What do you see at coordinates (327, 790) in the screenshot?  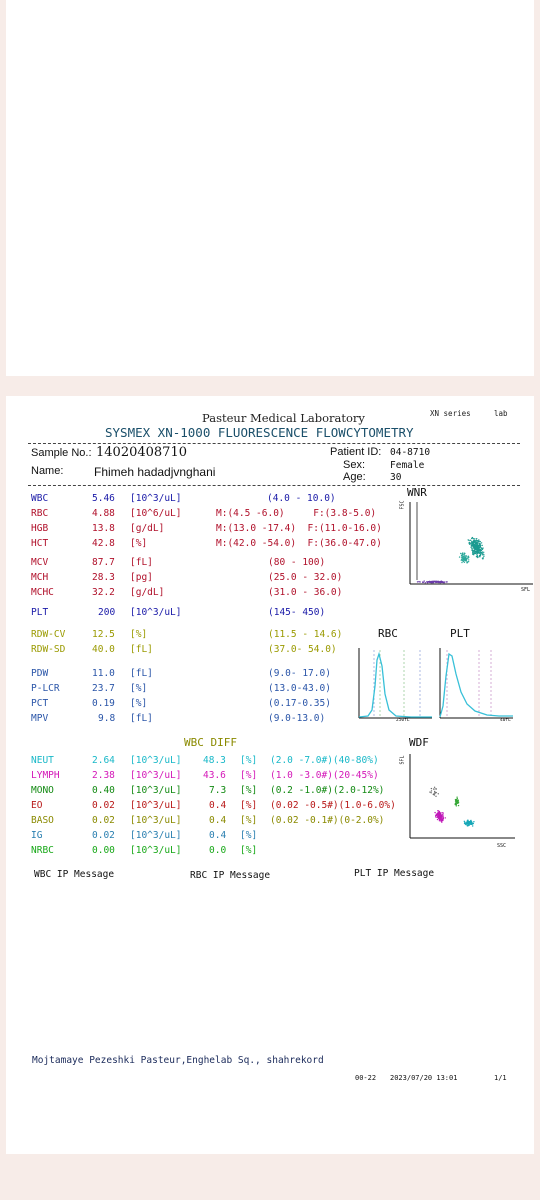 I see `diff-ref: (0.2 -1.0#)(2.0-12%)` at bounding box center [327, 790].